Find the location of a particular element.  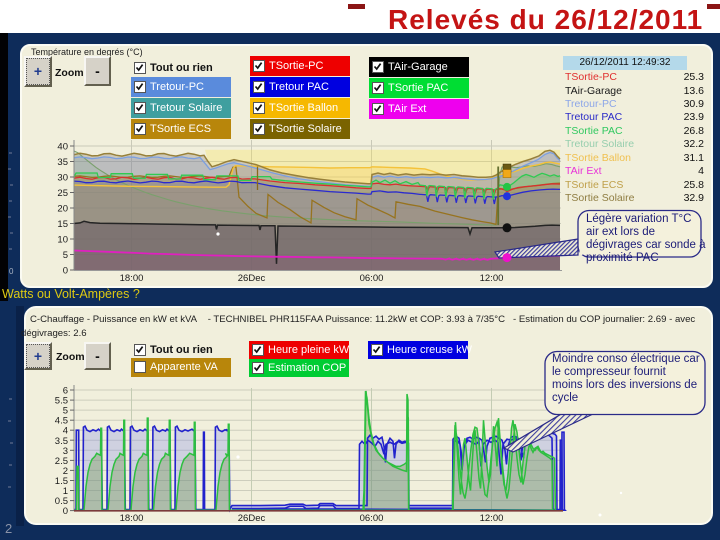

svg-text: 4.5 is located at coordinates (61, 421).